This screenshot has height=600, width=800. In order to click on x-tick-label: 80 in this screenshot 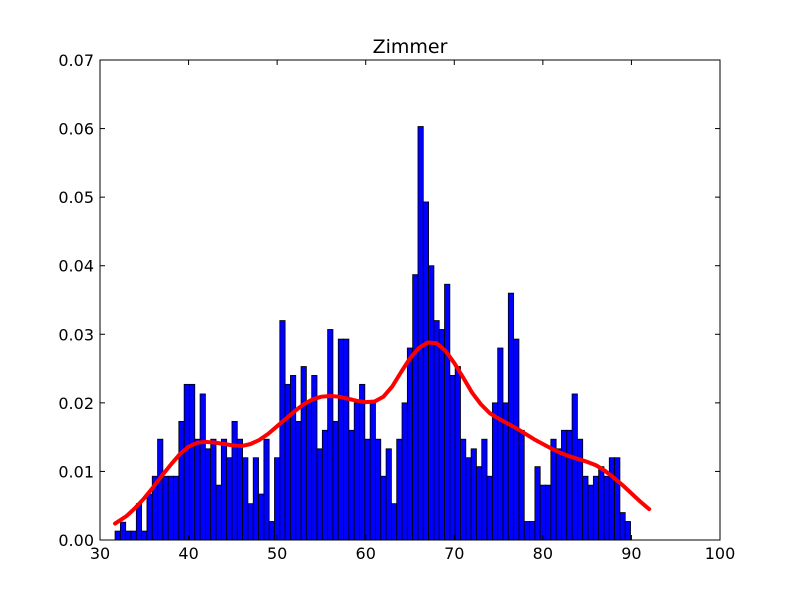, I will do `click(543, 553)`.